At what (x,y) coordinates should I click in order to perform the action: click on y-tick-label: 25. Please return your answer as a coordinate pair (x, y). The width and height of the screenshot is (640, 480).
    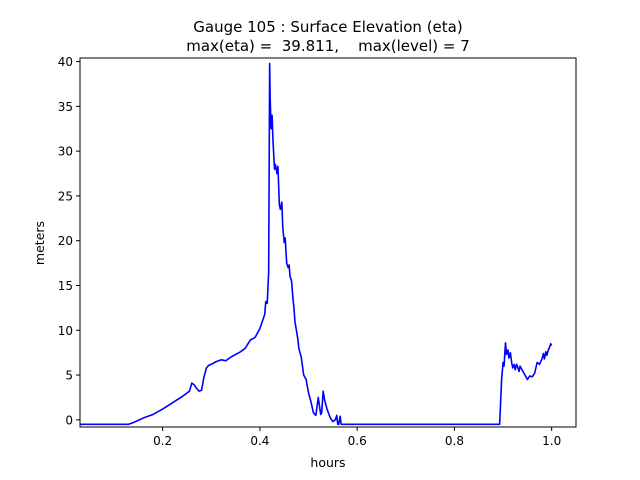
    Looking at the image, I should click on (65, 196).